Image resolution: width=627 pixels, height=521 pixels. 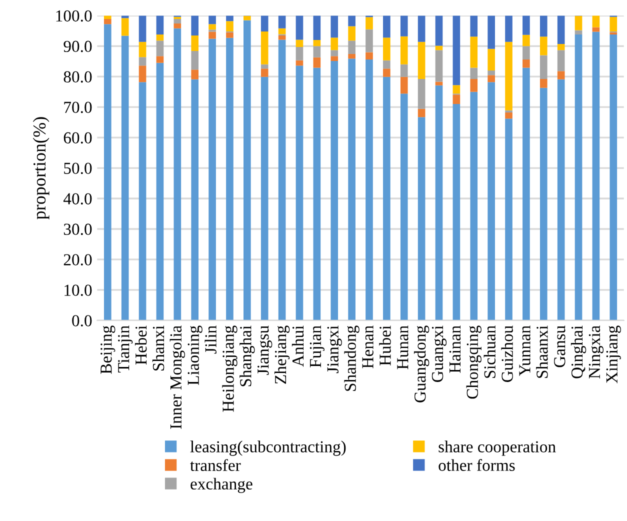 I want to click on x-tick-label: Beijing, so click(x=108, y=350).